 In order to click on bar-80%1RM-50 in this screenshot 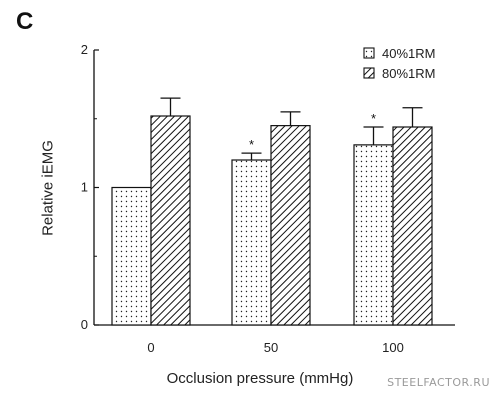, I will do `click(290, 225)`.